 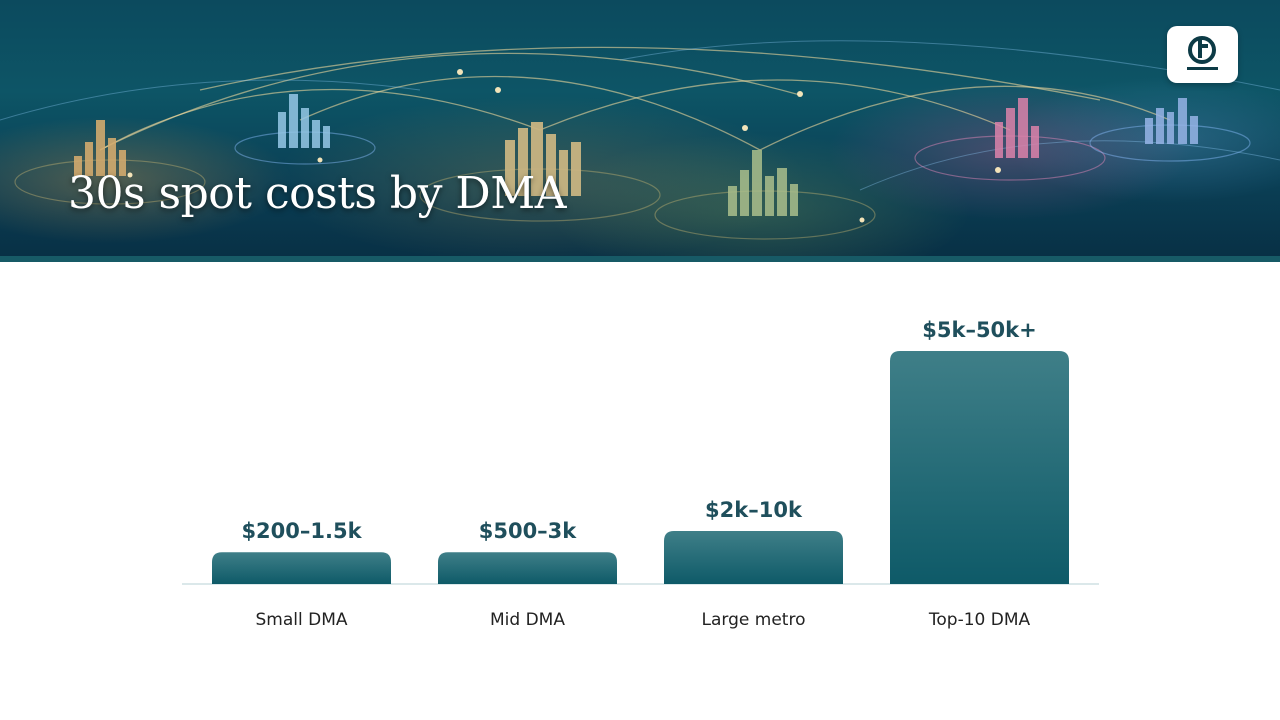 I want to click on category-label: Small DMA, so click(x=301, y=620).